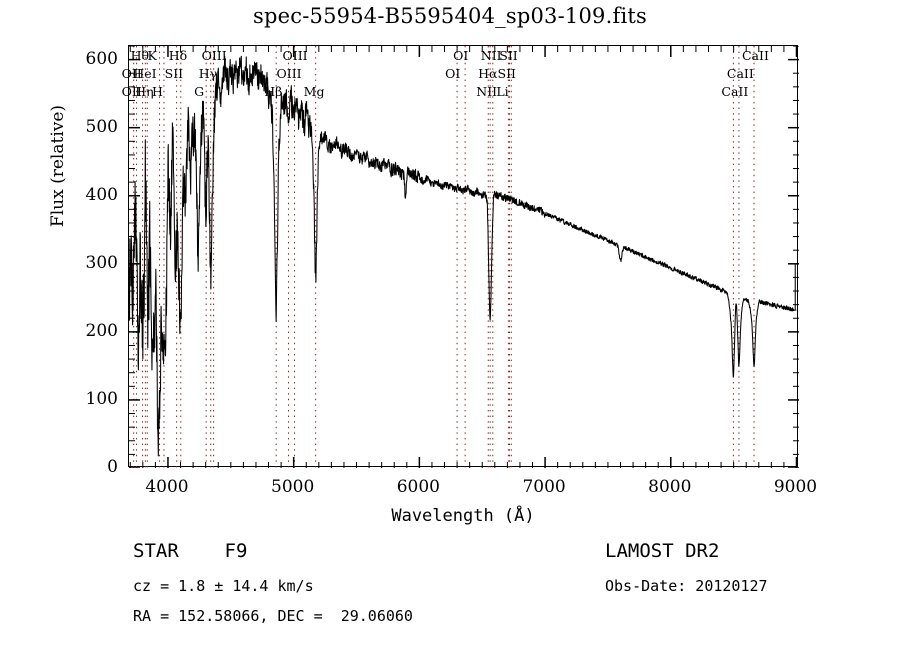  I want to click on line-label-H-6563: Hα, so click(488, 73).